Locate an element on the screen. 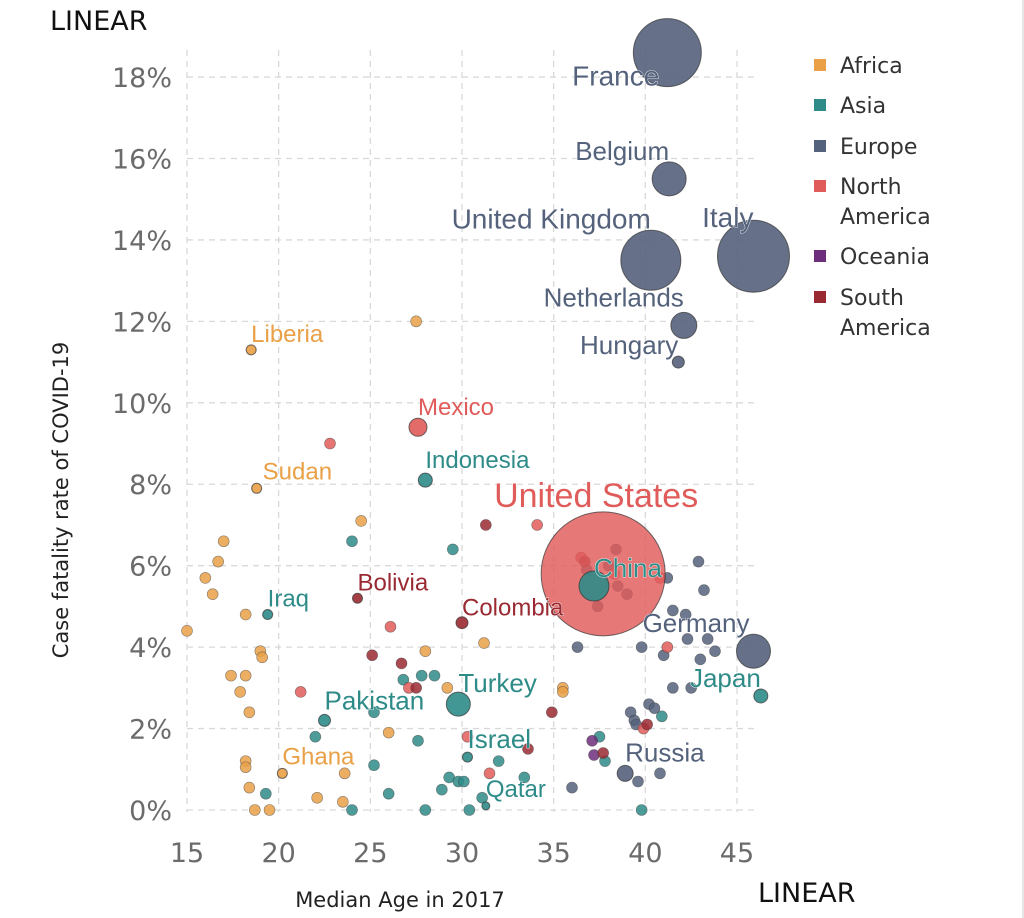 Image resolution: width=1024 pixels, height=918 pixels. data-point-liberia is located at coordinates (251, 350).